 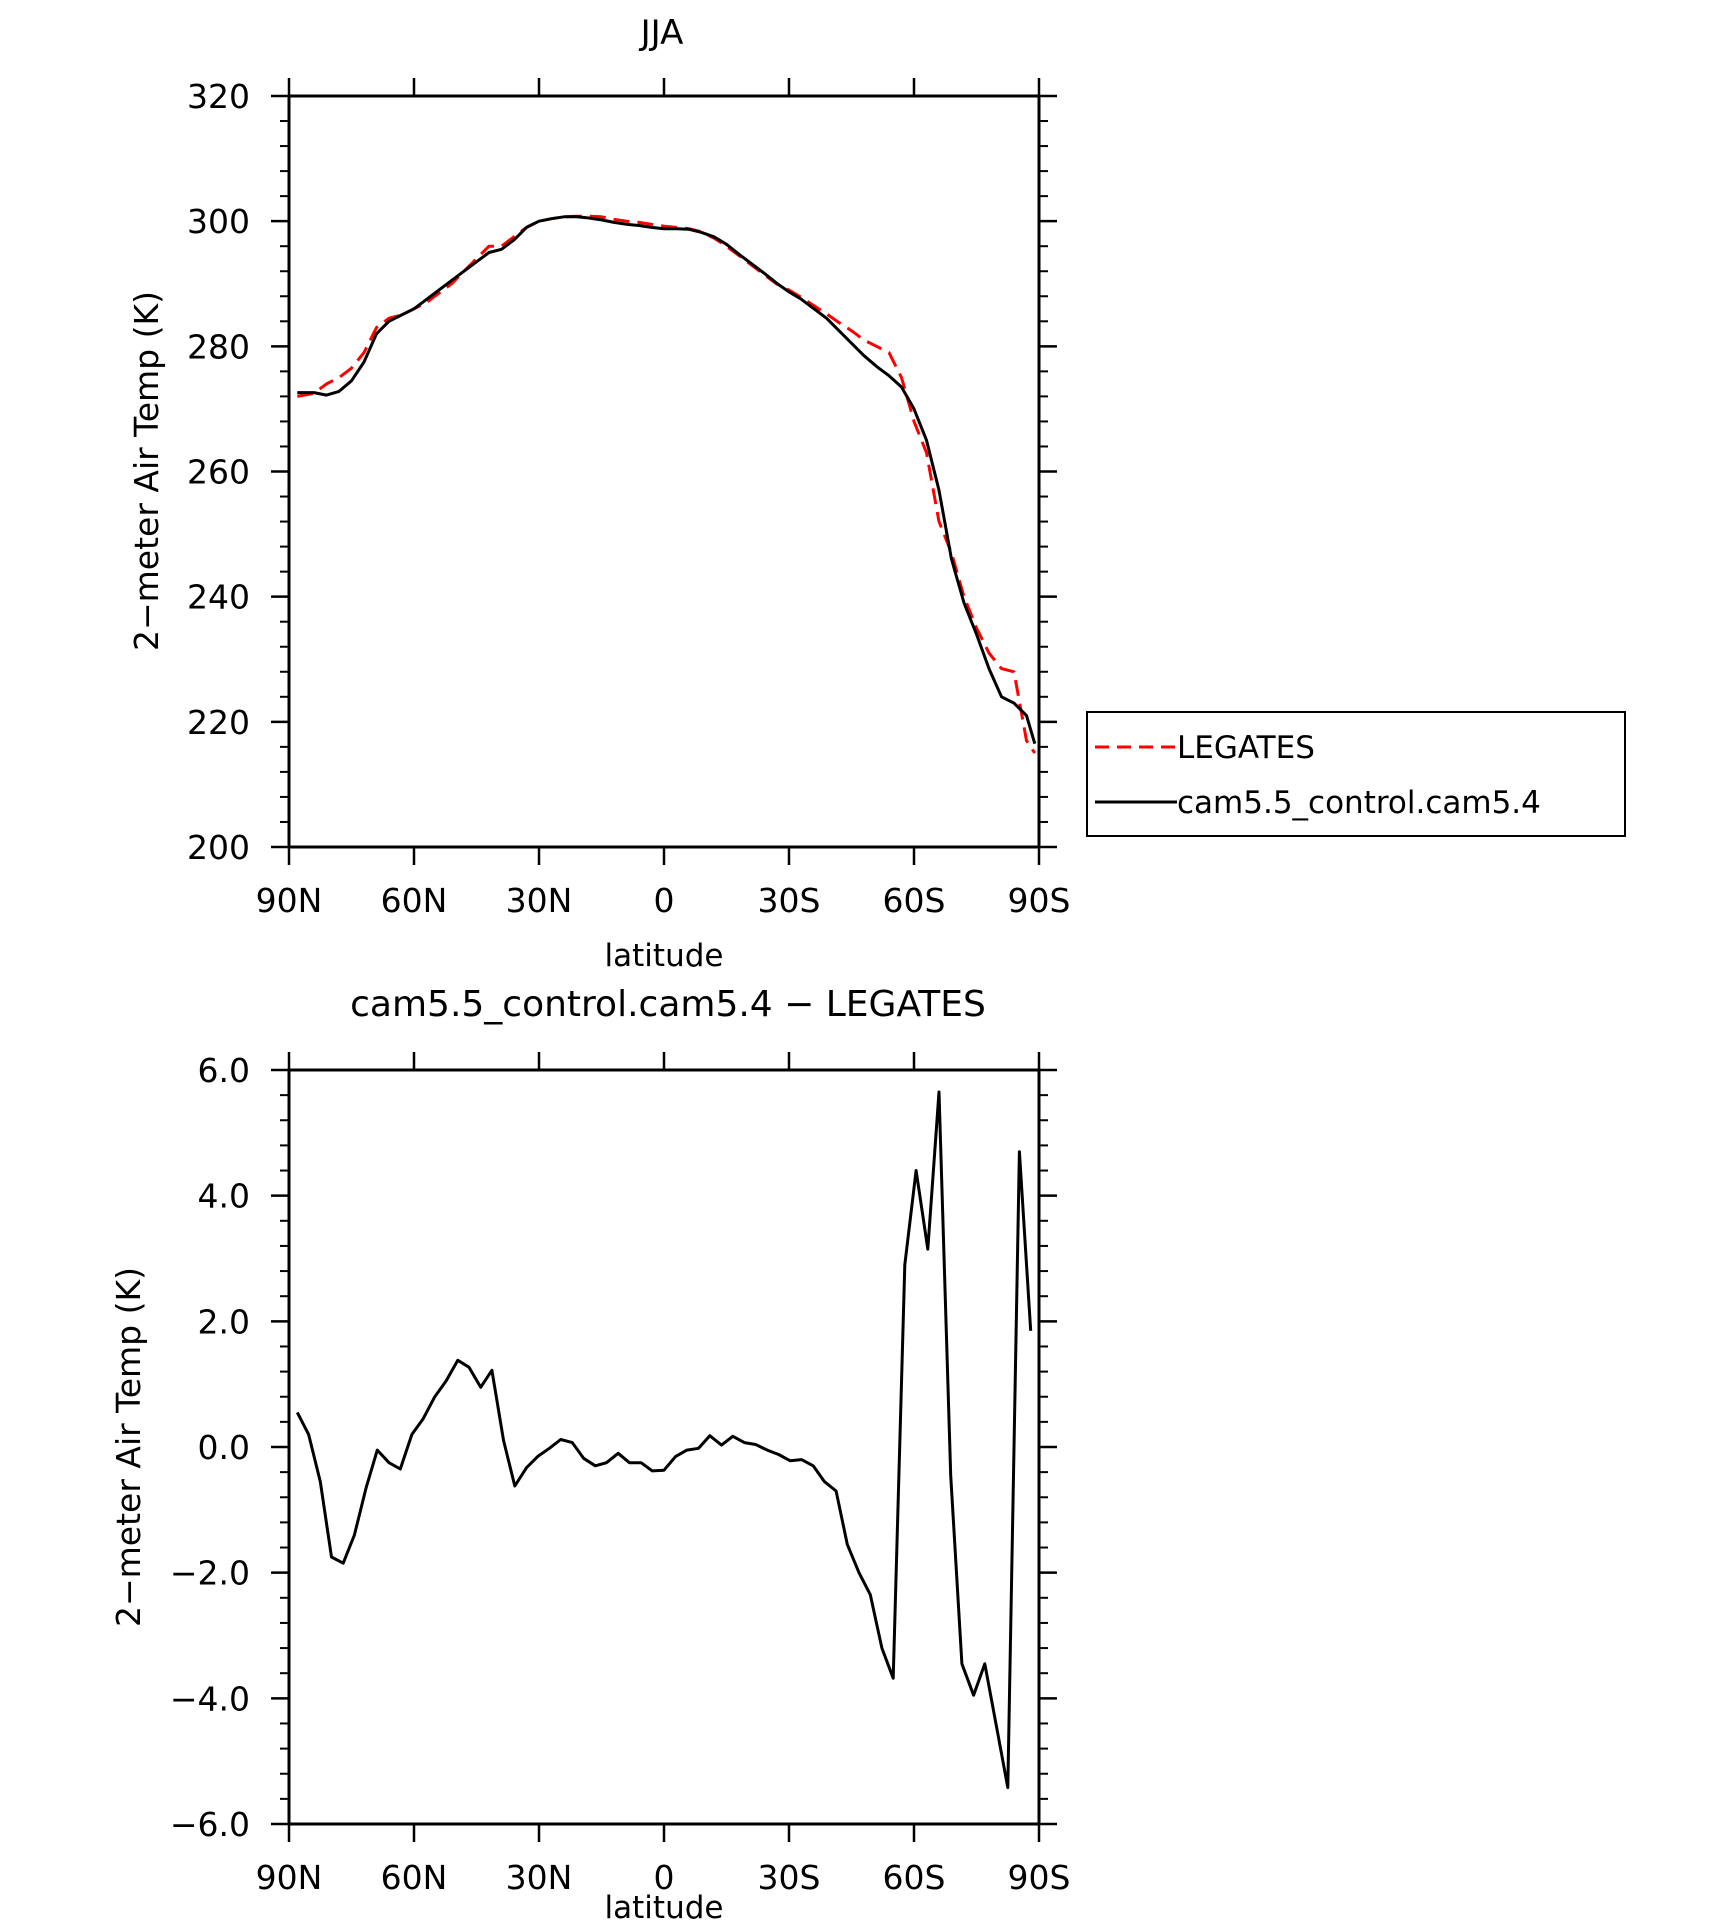 I want to click on y-tick-label: −6.0, so click(x=210, y=1824).